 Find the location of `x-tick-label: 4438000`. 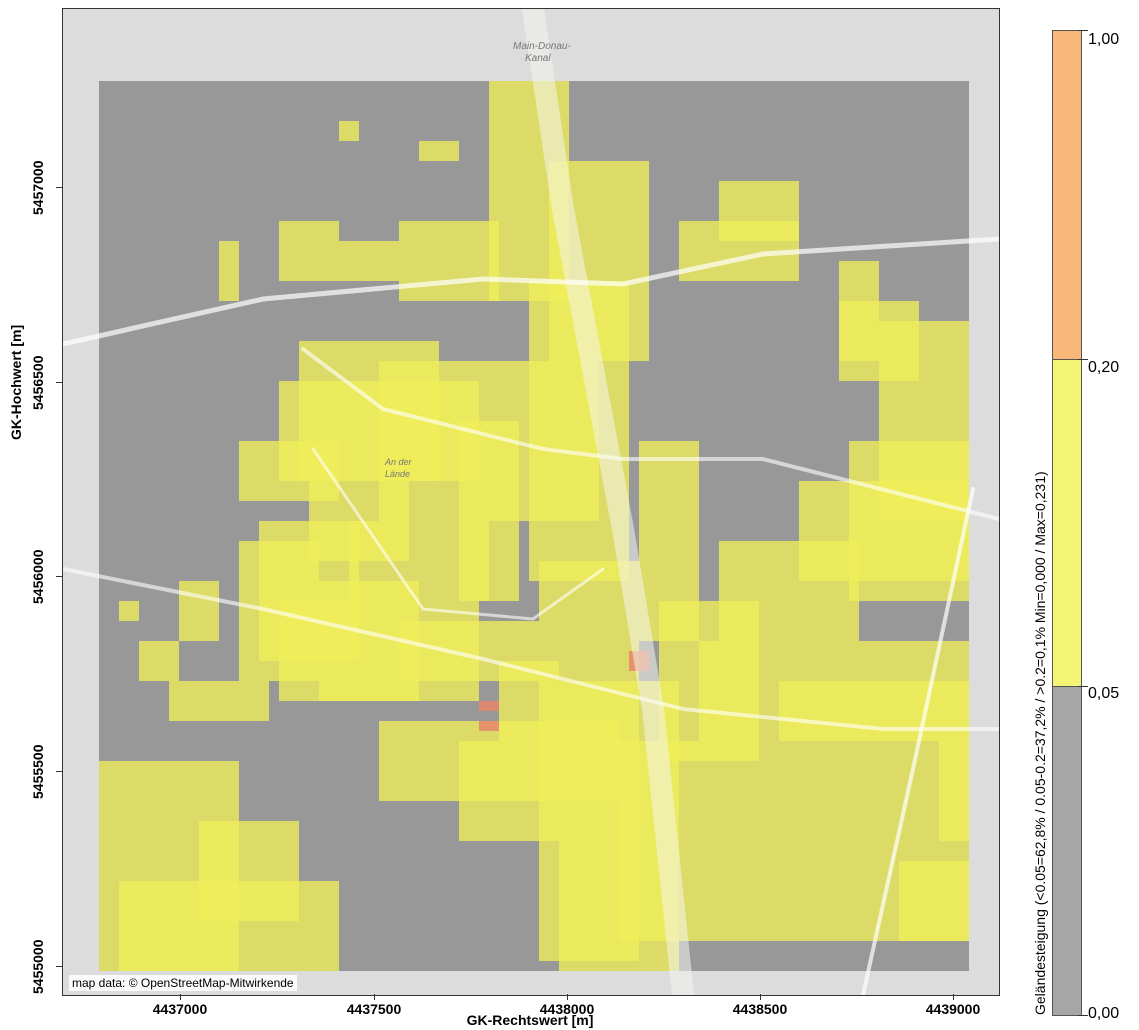

x-tick-label: 4438000 is located at coordinates (567, 1009).